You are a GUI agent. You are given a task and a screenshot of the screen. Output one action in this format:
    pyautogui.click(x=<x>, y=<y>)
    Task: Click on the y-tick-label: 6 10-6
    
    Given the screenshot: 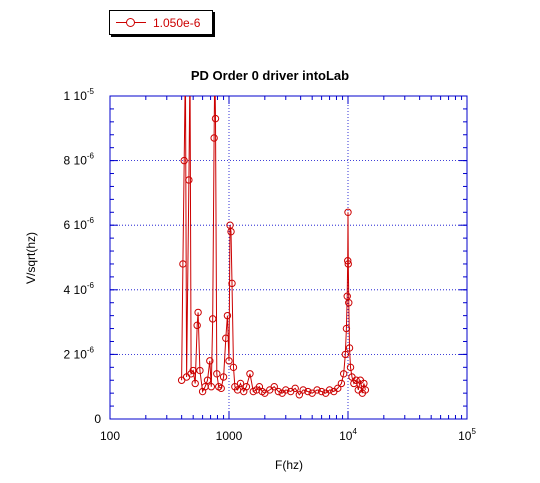 What is the action you would take?
    pyautogui.click(x=79, y=224)
    